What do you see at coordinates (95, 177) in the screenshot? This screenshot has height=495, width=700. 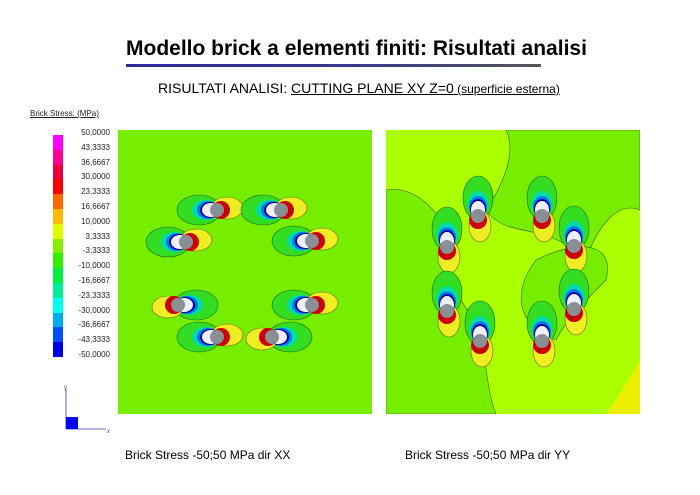 I see `legend-label: 30,0000` at bounding box center [95, 177].